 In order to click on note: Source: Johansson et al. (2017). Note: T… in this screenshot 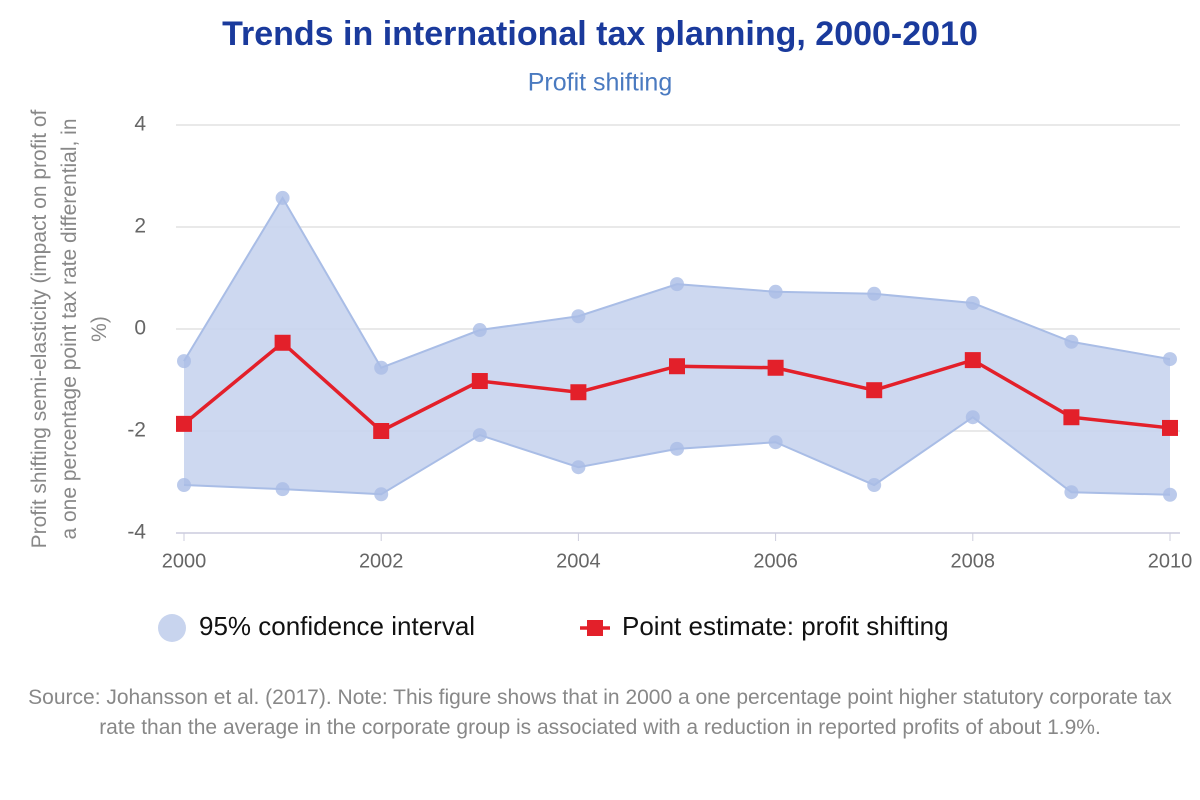, I will do `click(600, 712)`.